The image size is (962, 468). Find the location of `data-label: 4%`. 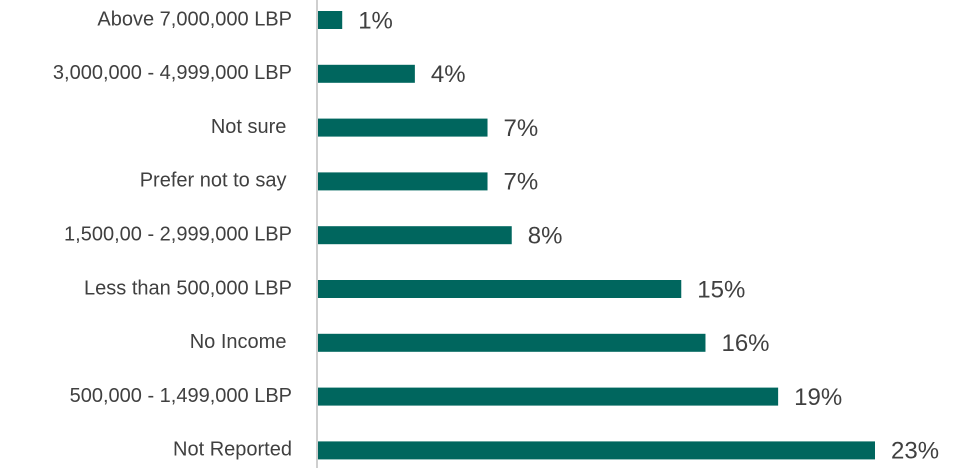

data-label: 4% is located at coordinates (448, 74).